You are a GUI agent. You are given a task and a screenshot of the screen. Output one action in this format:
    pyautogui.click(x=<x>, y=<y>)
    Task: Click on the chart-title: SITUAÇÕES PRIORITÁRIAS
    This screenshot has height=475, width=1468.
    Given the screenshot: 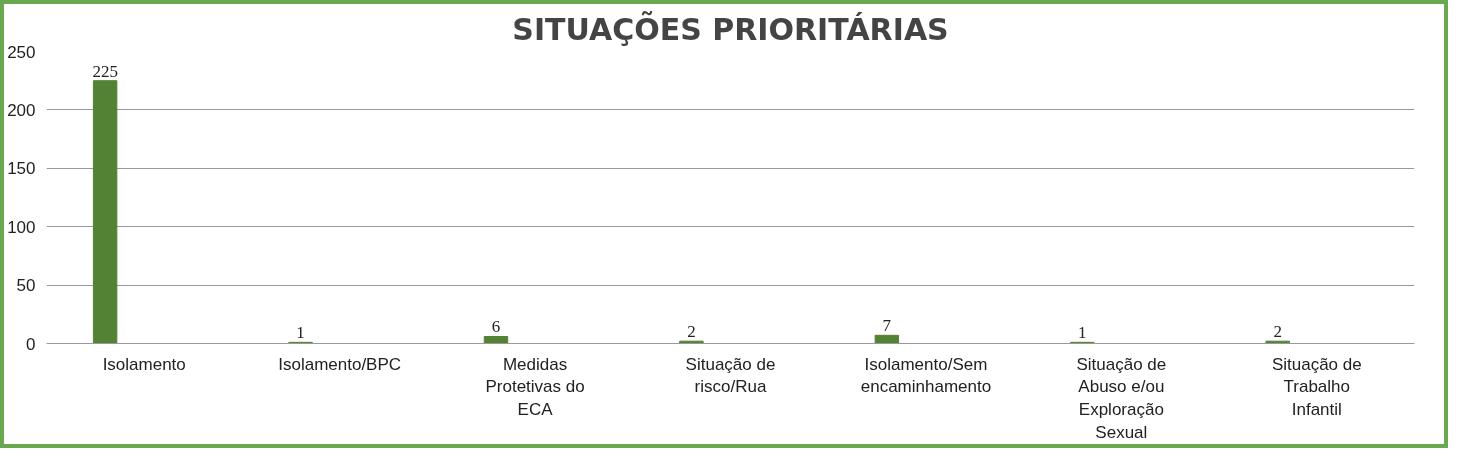 What is the action you would take?
    pyautogui.click(x=730, y=28)
    